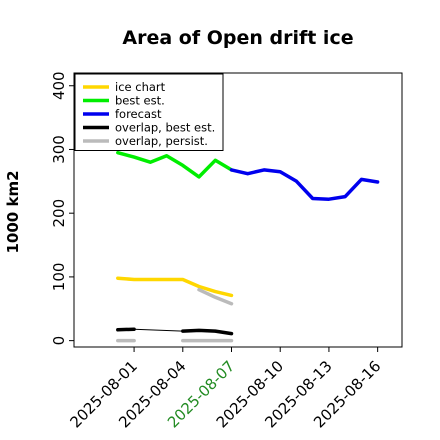 Image resolution: width=440 pixels, height=440 pixels. What do you see at coordinates (13, 211) in the screenshot?
I see `y-axis-label: 1000 km2` at bounding box center [13, 211].